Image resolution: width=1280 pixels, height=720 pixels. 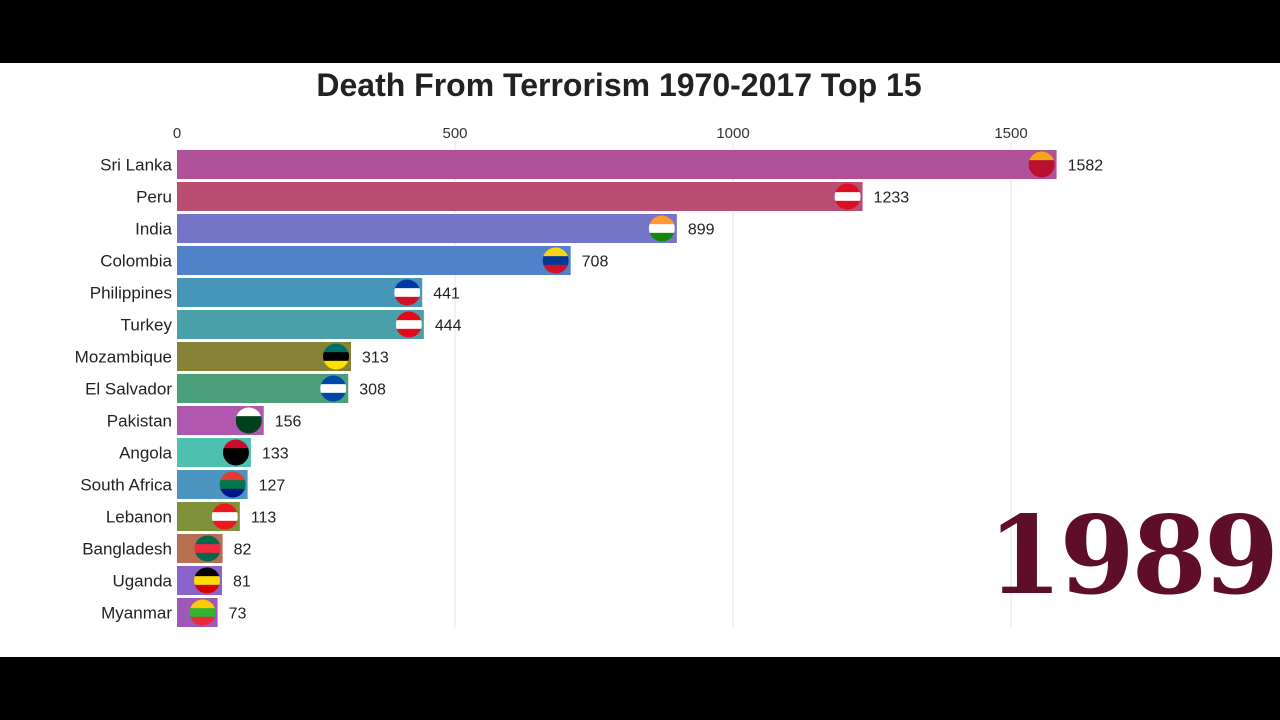 What do you see at coordinates (243, 550) in the screenshot?
I see `value-label: 82` at bounding box center [243, 550].